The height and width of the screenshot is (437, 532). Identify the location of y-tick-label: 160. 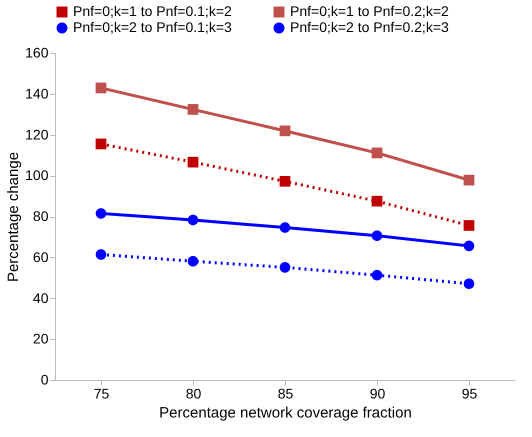
(37, 52).